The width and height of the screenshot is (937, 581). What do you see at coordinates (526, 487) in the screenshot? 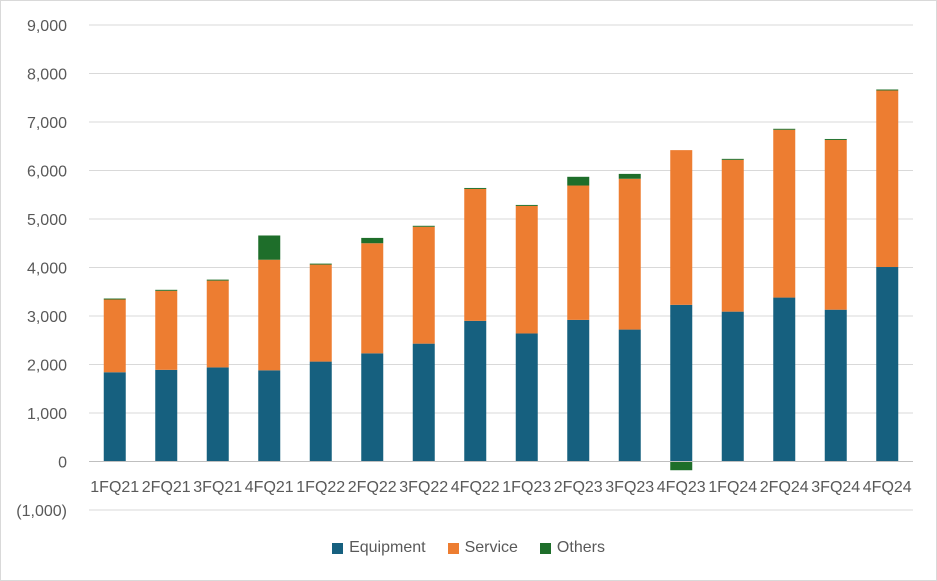
I see `x-tick-label: 1FQ23` at bounding box center [526, 487].